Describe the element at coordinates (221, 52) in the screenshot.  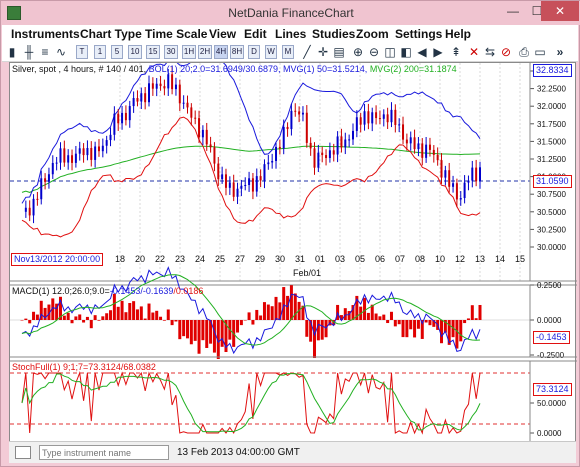
I see `scale-4h-button: 4H` at that location.